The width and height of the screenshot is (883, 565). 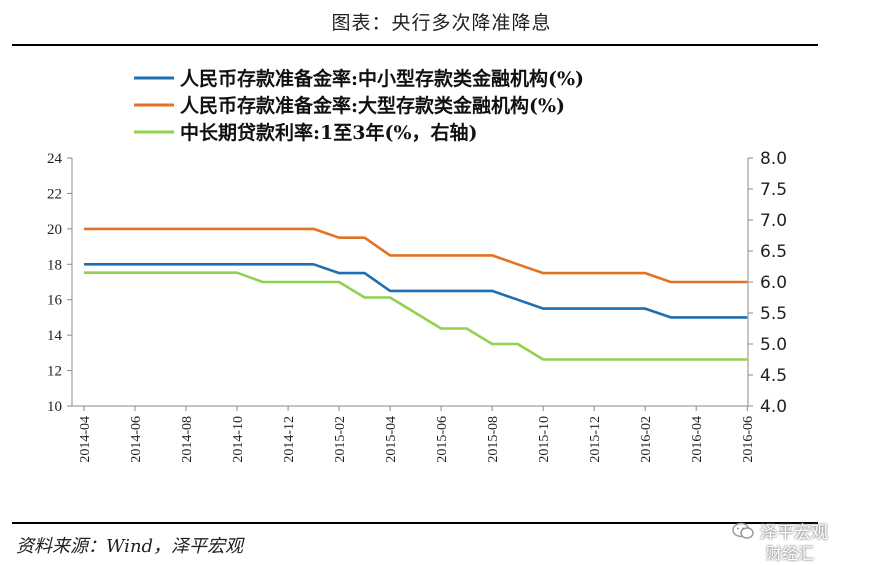 What do you see at coordinates (372, 105) in the screenshot?
I see `legend-label-2: 人民币存款准备金率:大型存款类金融机构(%)` at bounding box center [372, 105].